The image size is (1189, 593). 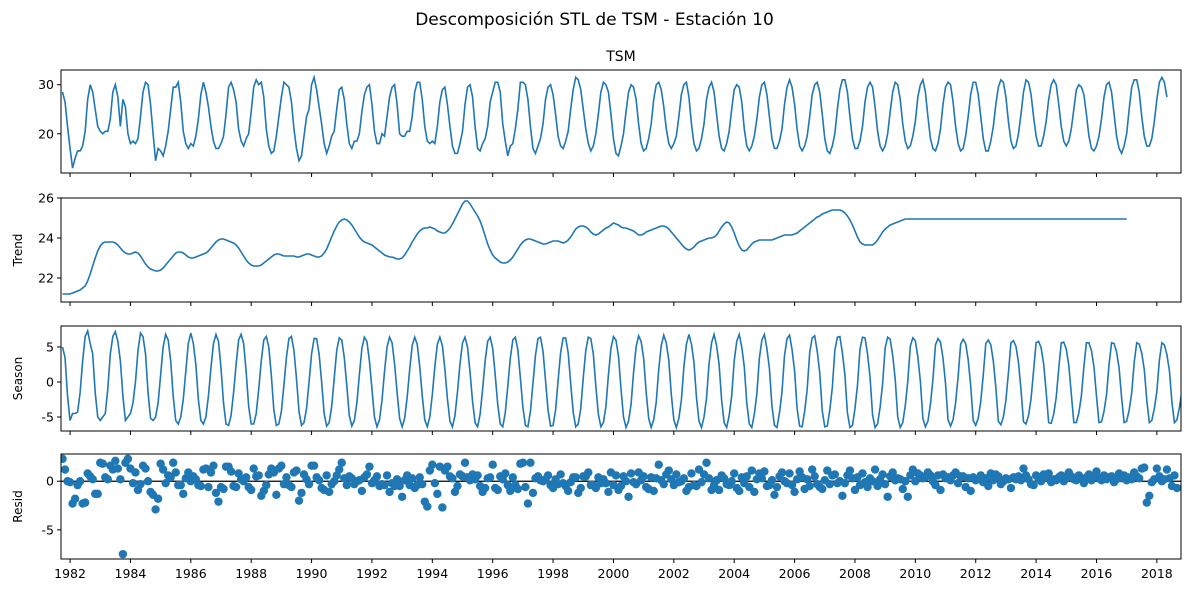 What do you see at coordinates (191, 573) in the screenshot?
I see `resid-xtick-label: 1986` at bounding box center [191, 573].